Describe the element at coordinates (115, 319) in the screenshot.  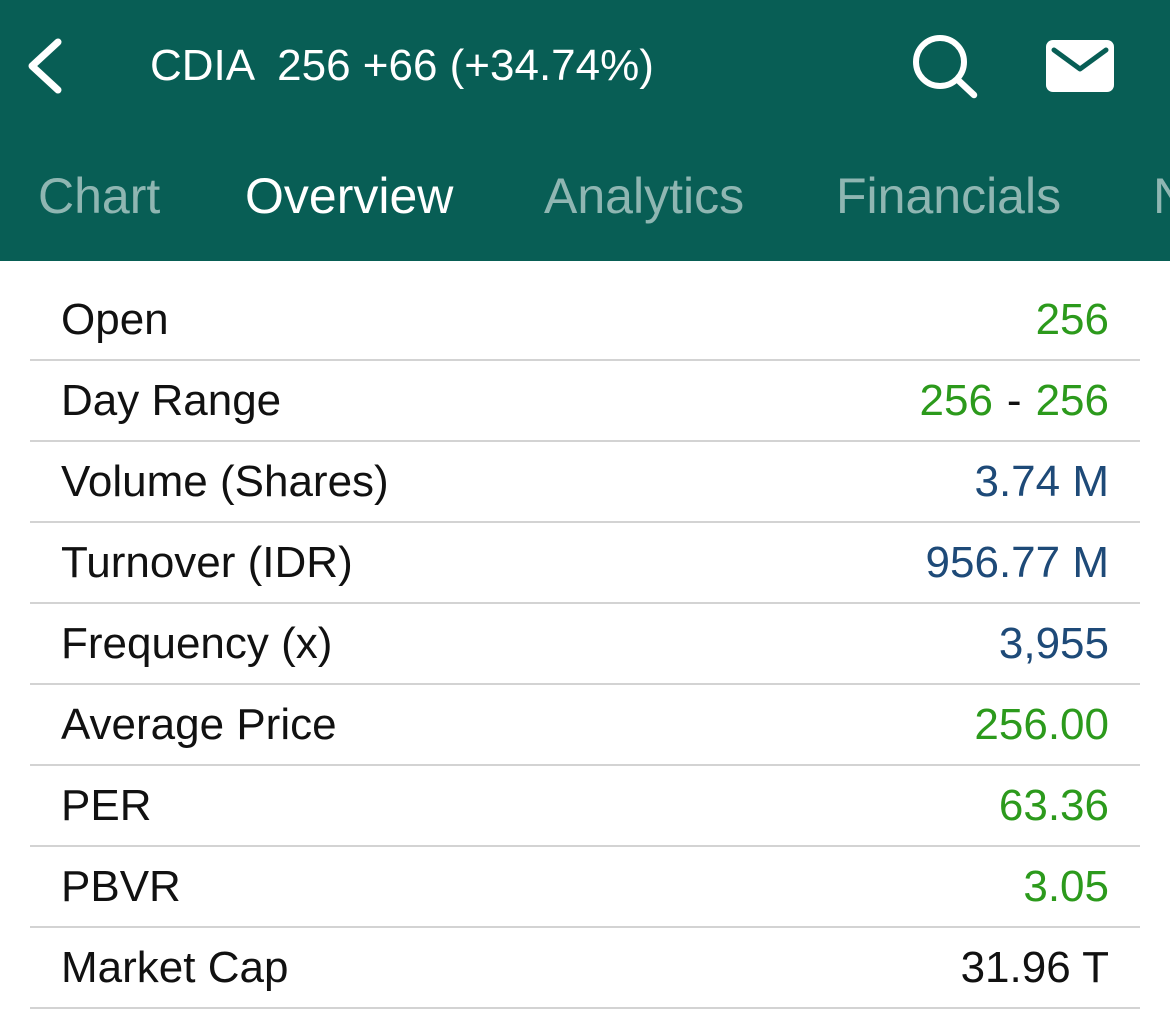
I see `row-label: Open` at that location.